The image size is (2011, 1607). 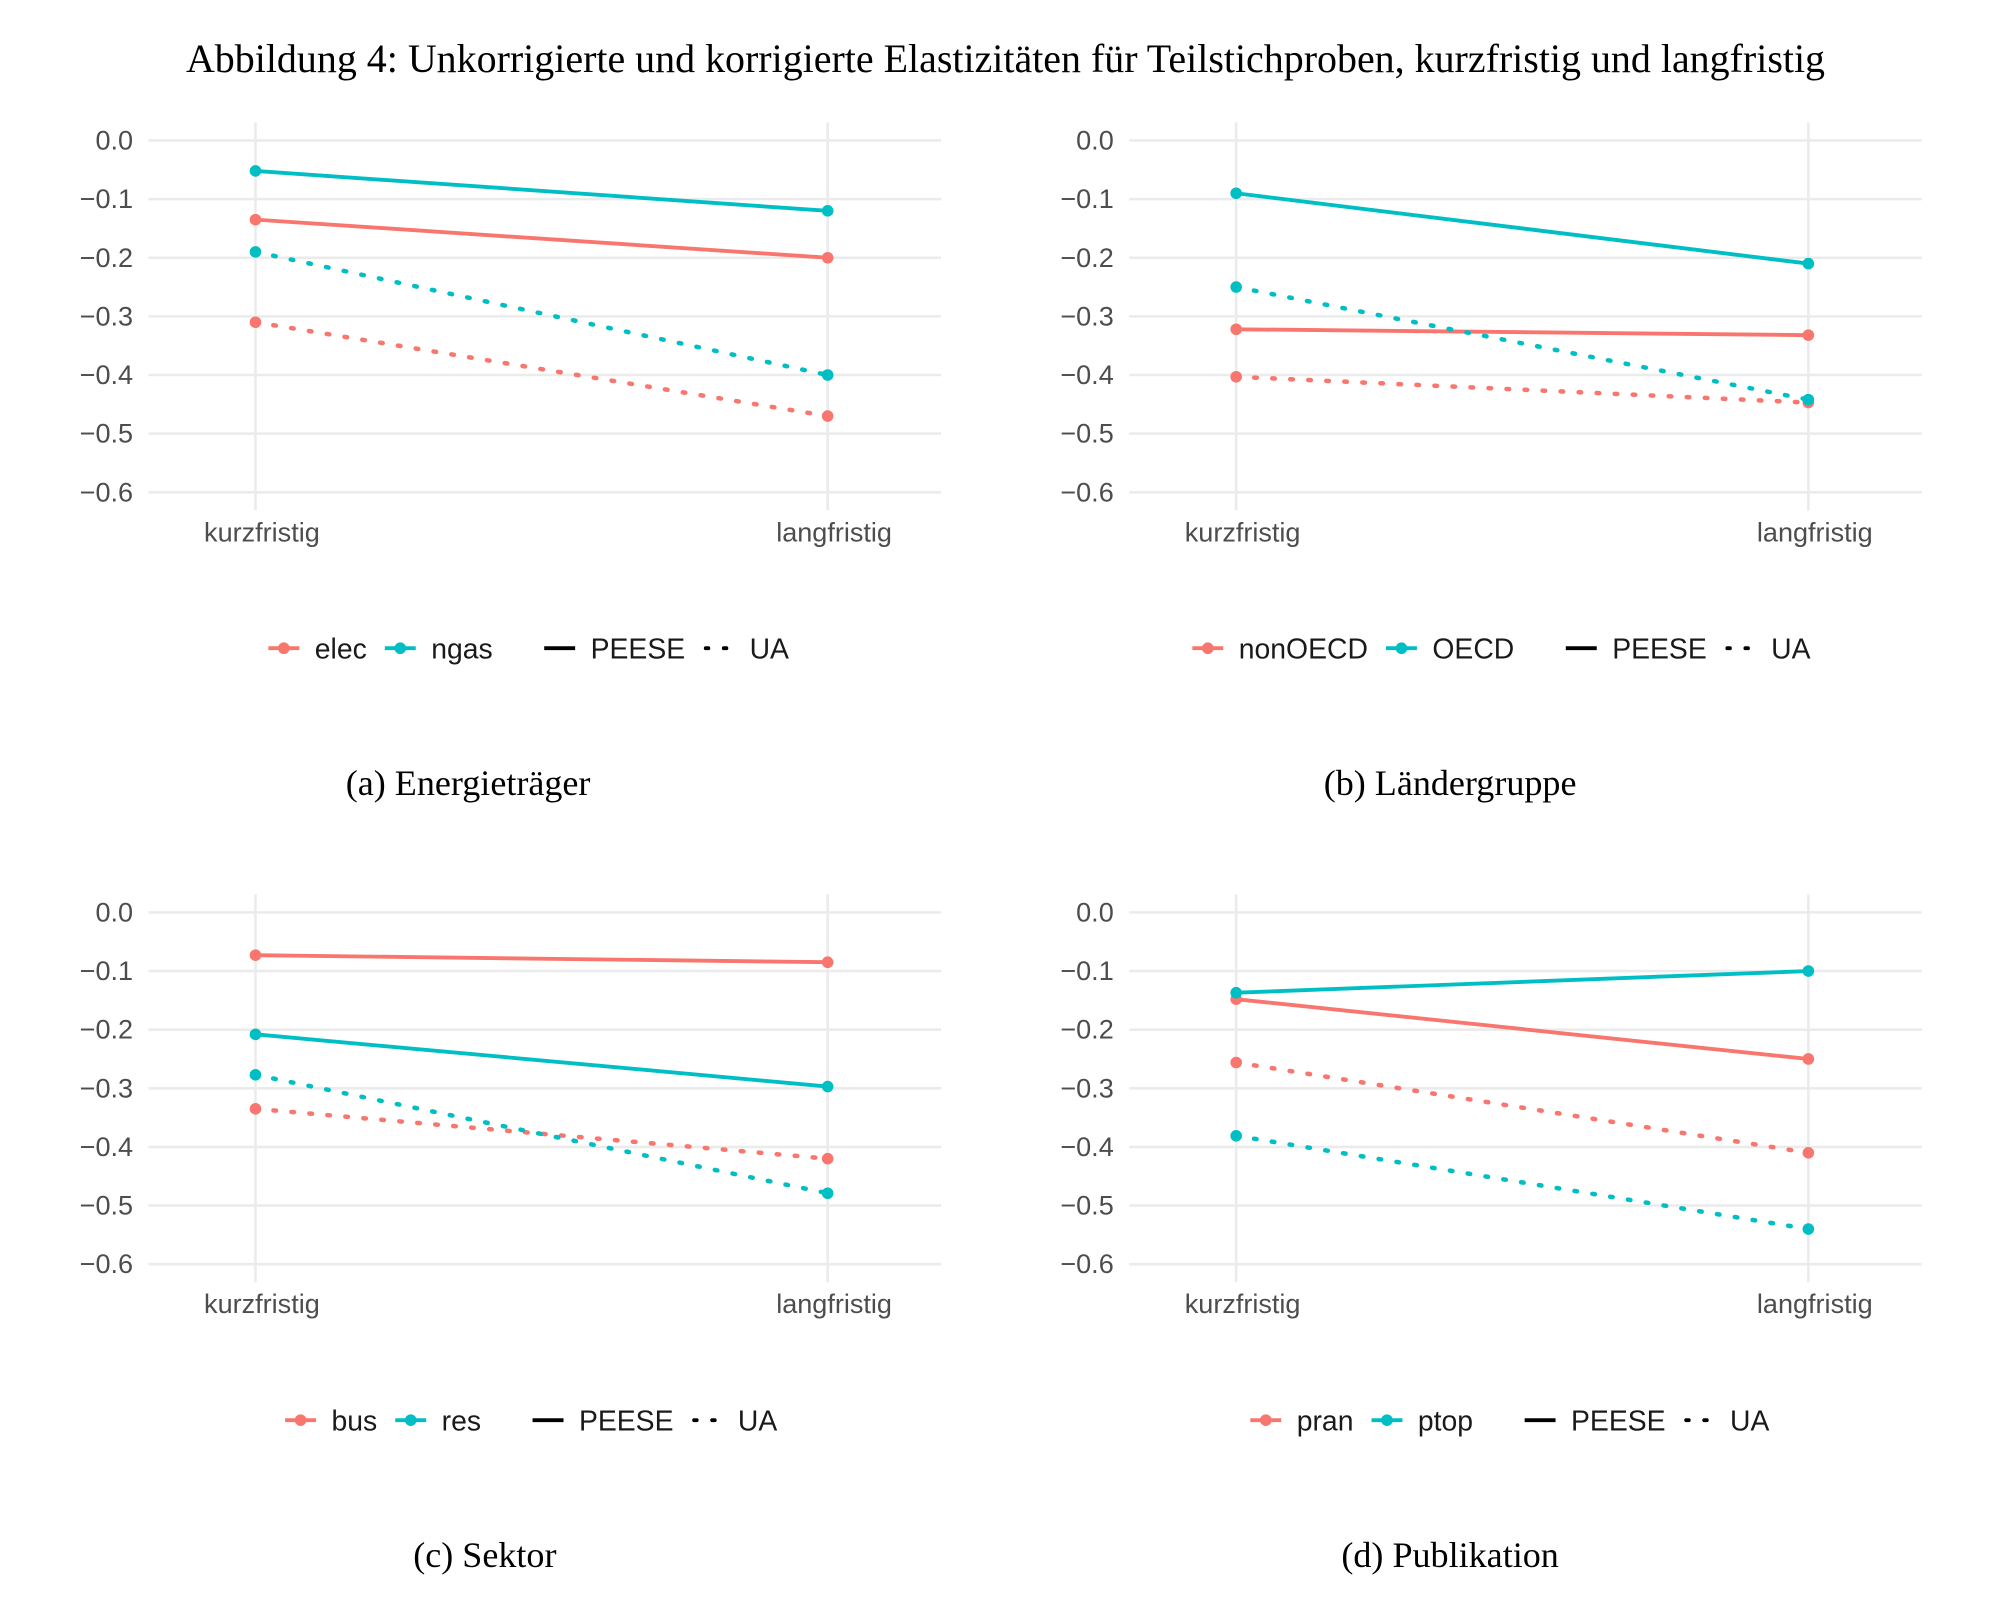 I want to click on legend-label-ptop: ptop, so click(x=1445, y=1421).